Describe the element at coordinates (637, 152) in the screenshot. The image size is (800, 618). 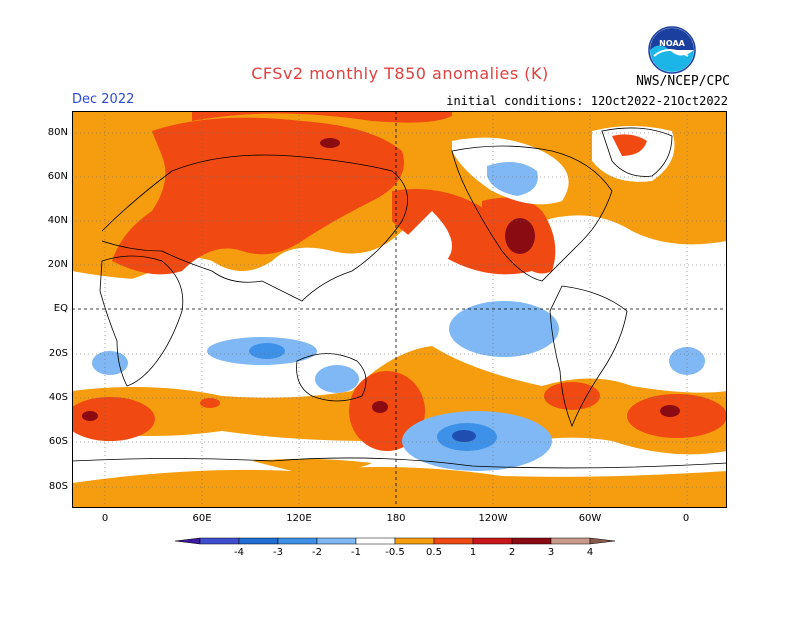
I see `greenland-coast` at that location.